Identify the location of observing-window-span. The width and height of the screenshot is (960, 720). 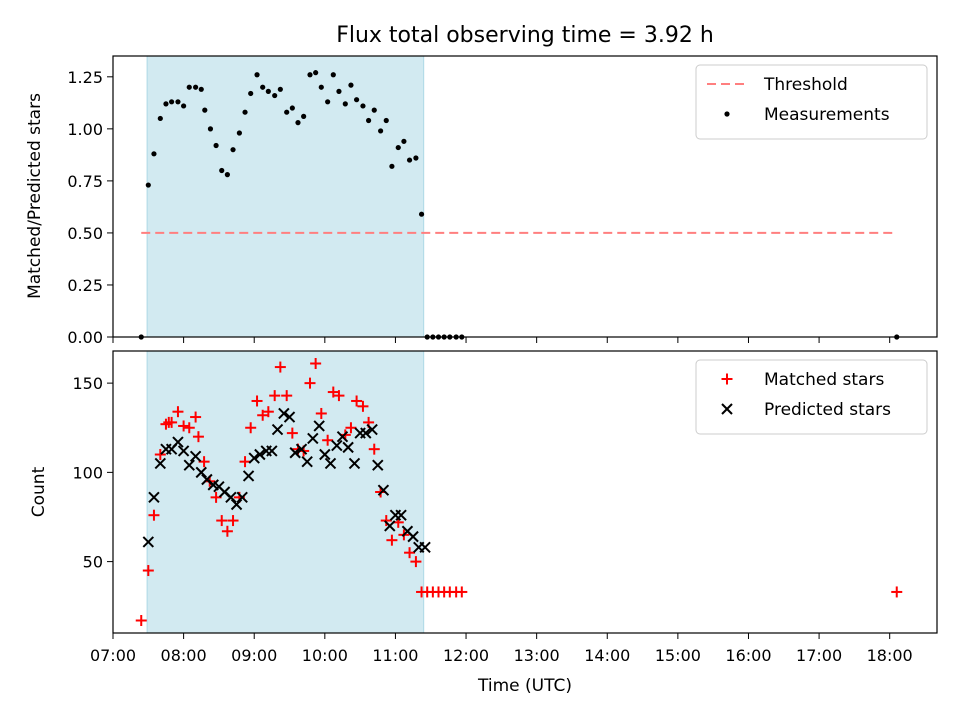
(285, 196).